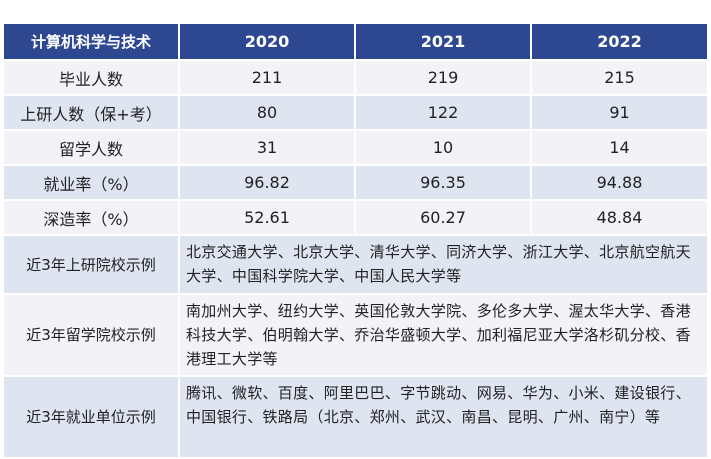  Describe the element at coordinates (267, 112) in the screenshot. I see `table-cell: 80` at that location.